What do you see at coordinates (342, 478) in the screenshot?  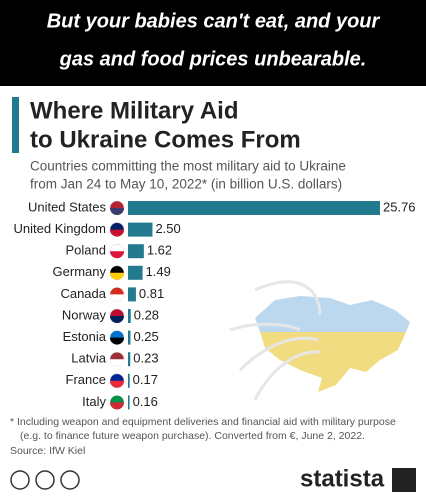 I see `logo: statista` at bounding box center [342, 478].